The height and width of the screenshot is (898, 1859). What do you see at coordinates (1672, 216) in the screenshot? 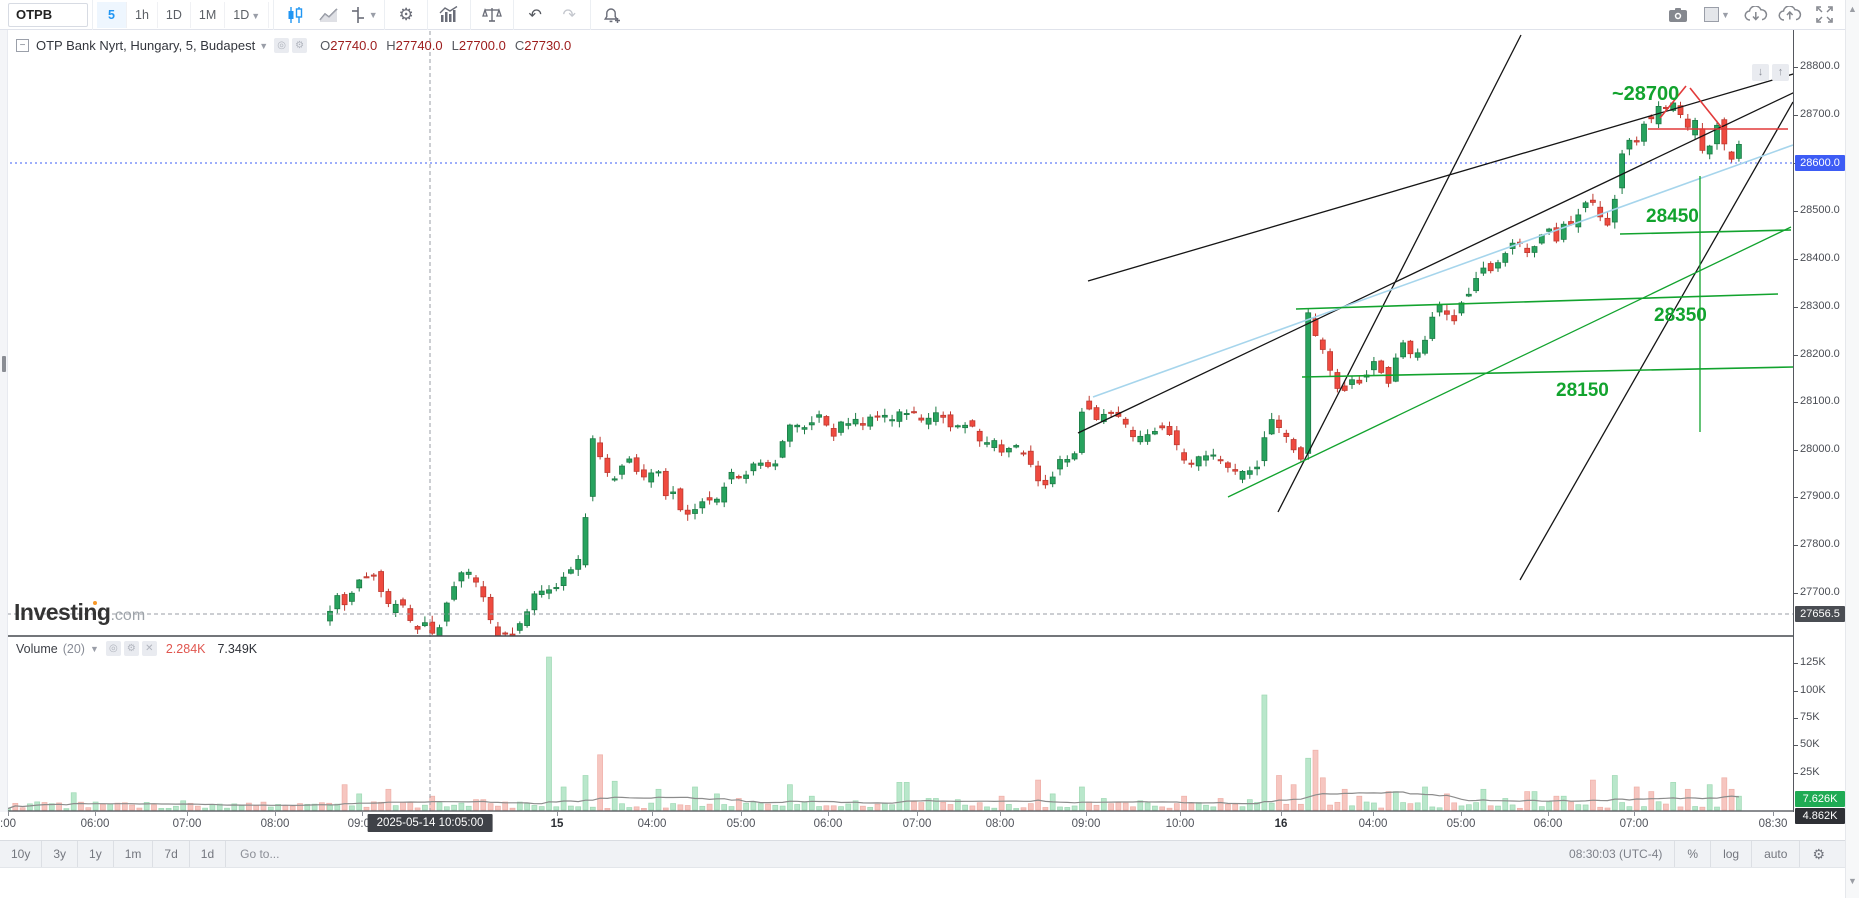
I see `annotation-text-28450: 28450` at bounding box center [1672, 216].